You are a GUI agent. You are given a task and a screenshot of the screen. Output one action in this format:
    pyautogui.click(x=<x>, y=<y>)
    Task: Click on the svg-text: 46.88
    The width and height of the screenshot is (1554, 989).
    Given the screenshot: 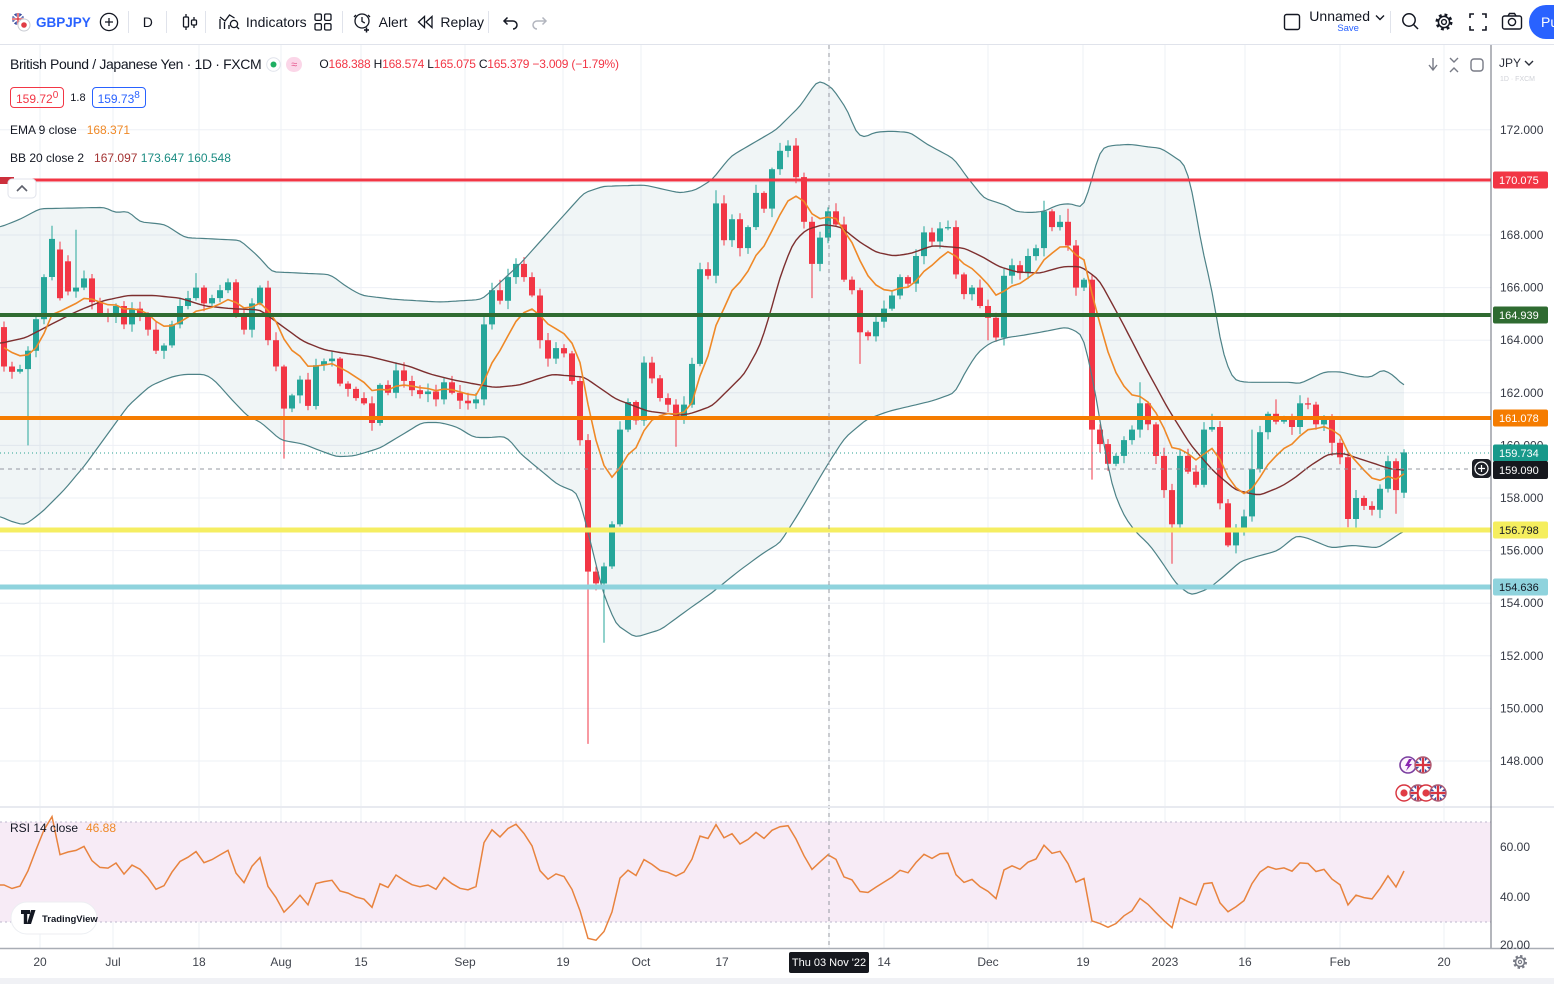 What is the action you would take?
    pyautogui.click(x=101, y=828)
    